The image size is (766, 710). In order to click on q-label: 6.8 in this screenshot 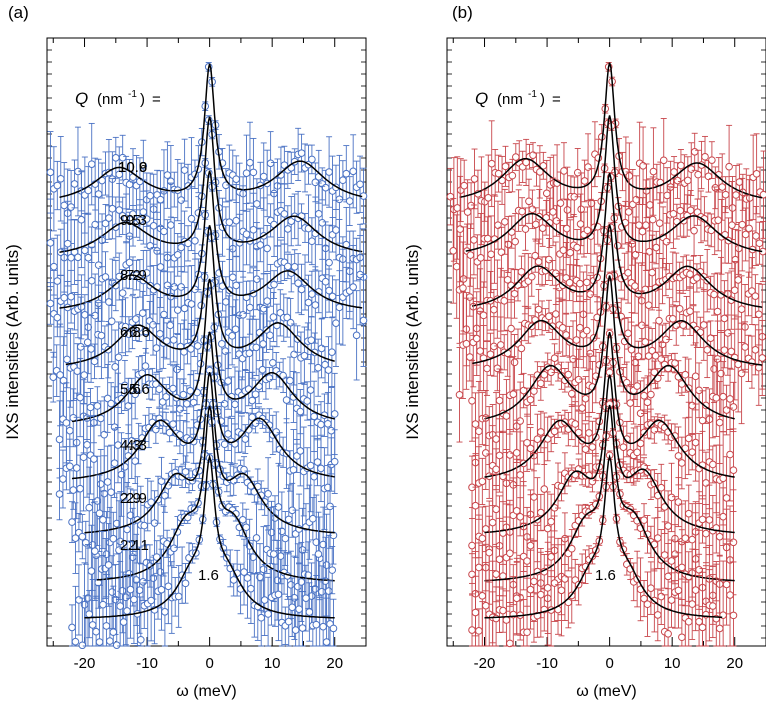, I will do `click(130, 332)`.